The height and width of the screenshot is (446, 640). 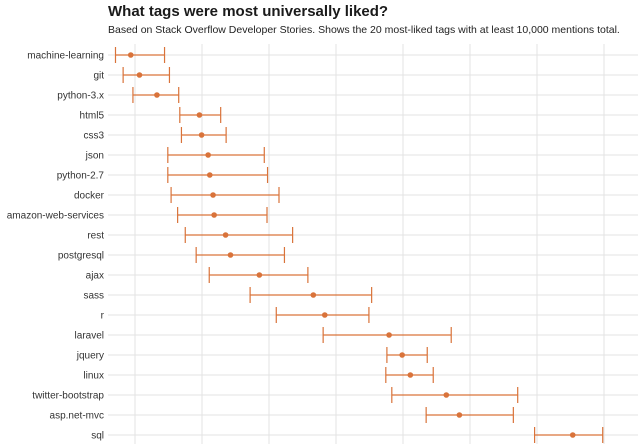 I want to click on y-tick-label: git, so click(x=98, y=76).